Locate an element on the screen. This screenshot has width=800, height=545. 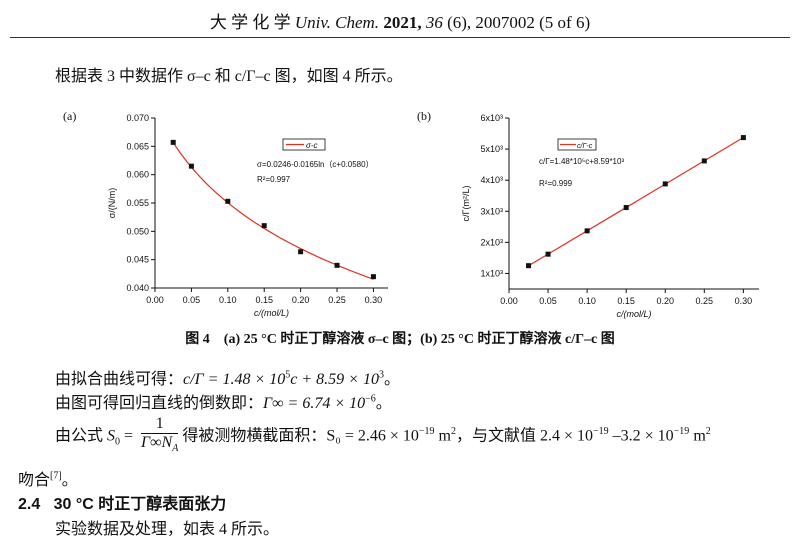
legend-label: σ-c is located at coordinates (312, 145).